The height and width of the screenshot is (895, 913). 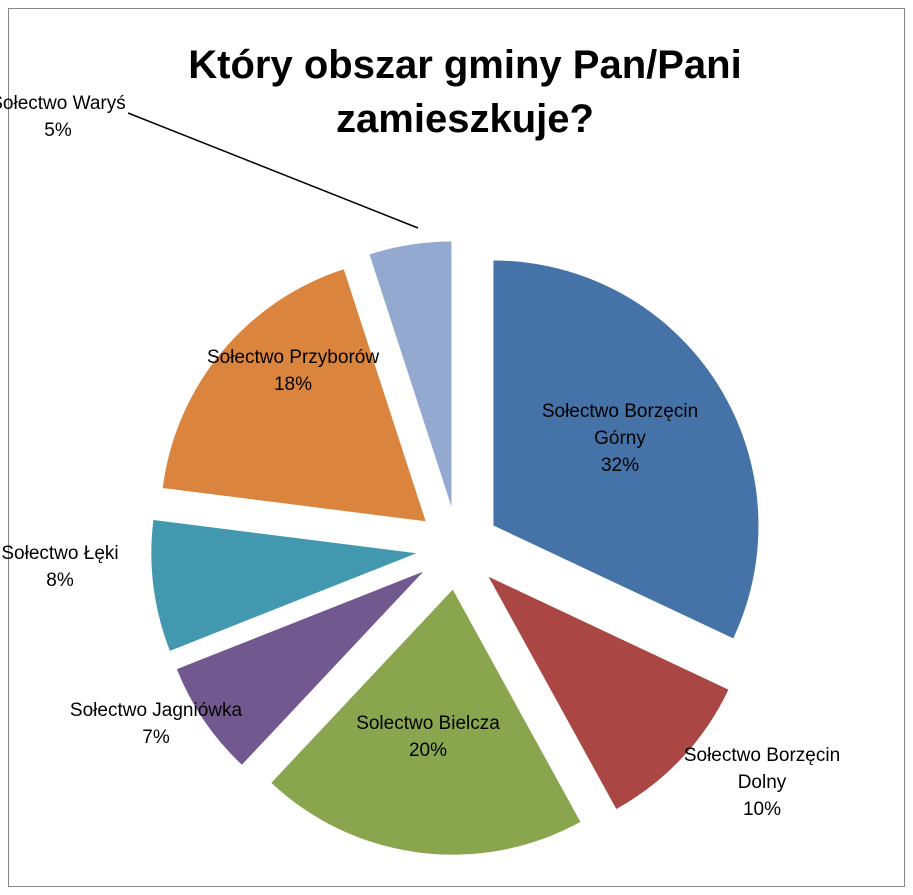 What do you see at coordinates (293, 371) in the screenshot?
I see `data-label: Sołectwo Przyborów 18%` at bounding box center [293, 371].